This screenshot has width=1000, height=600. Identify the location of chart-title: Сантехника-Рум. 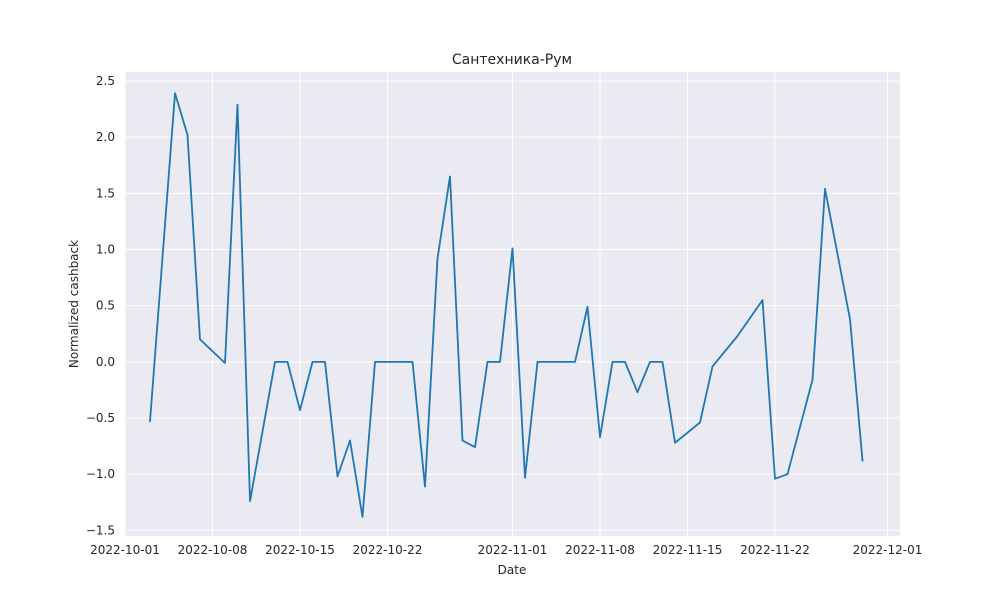
(512, 60).